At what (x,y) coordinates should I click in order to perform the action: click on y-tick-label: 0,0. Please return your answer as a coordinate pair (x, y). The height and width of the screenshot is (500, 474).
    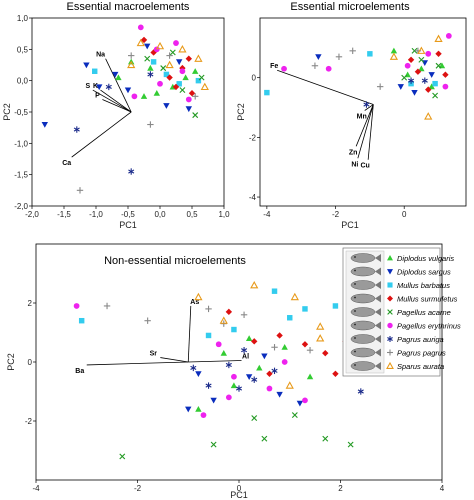
    Looking at the image, I should click on (23, 81).